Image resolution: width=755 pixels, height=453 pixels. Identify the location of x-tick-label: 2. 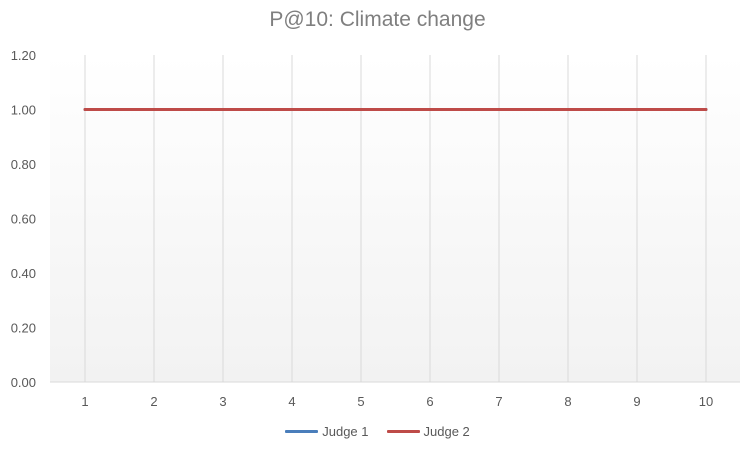
(153, 401).